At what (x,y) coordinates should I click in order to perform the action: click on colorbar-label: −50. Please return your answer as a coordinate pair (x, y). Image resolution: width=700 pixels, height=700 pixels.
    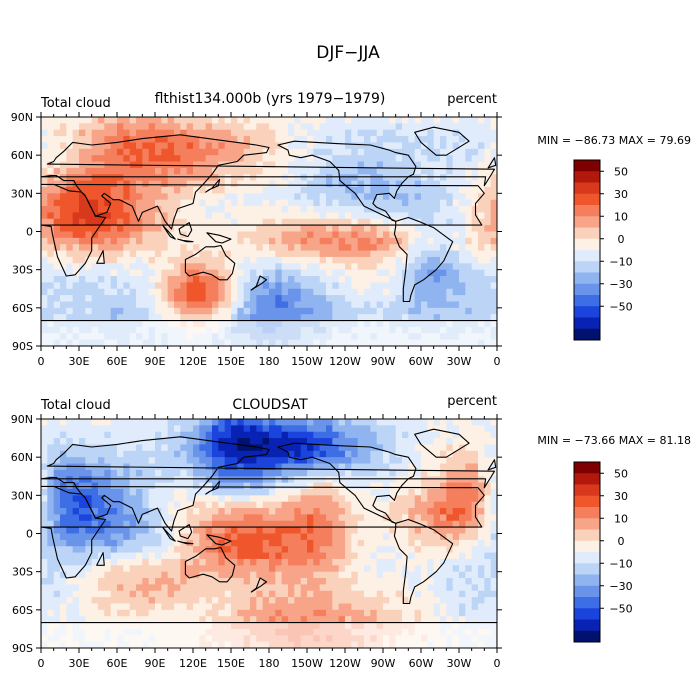
    Looking at the image, I should click on (620, 306).